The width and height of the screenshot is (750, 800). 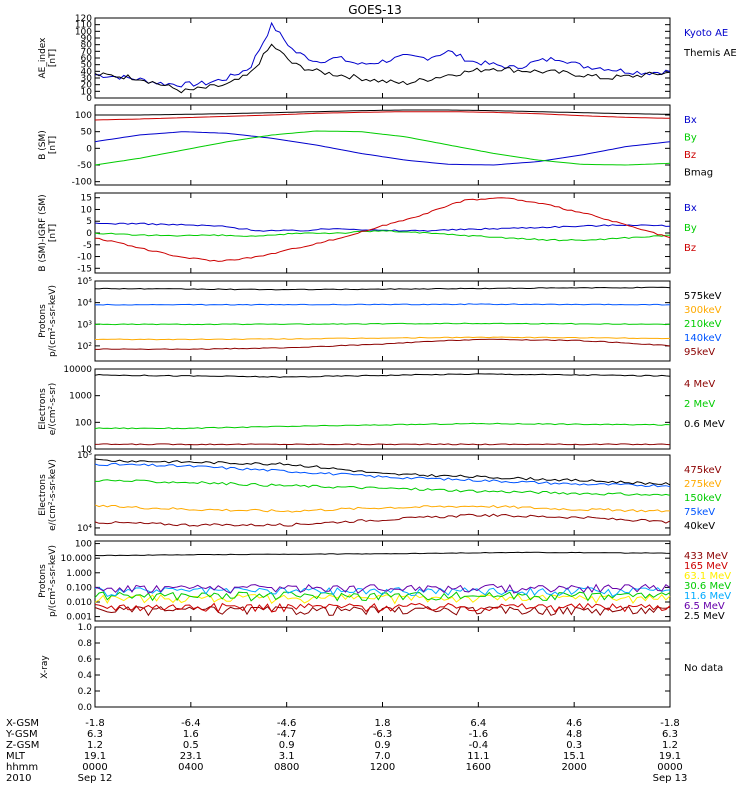 What do you see at coordinates (79, 603) in the screenshot?
I see `y-tick-label: 0.010` at bounding box center [79, 603].